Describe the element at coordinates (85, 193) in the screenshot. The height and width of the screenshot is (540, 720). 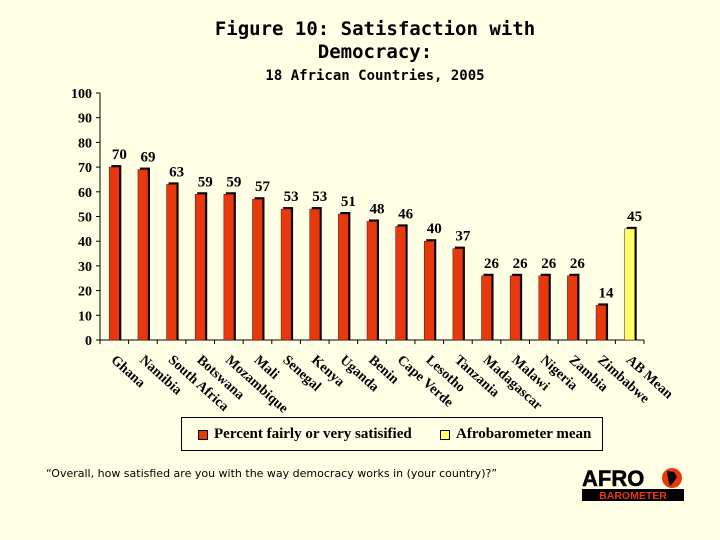
I see `y-tick-label: 60` at that location.